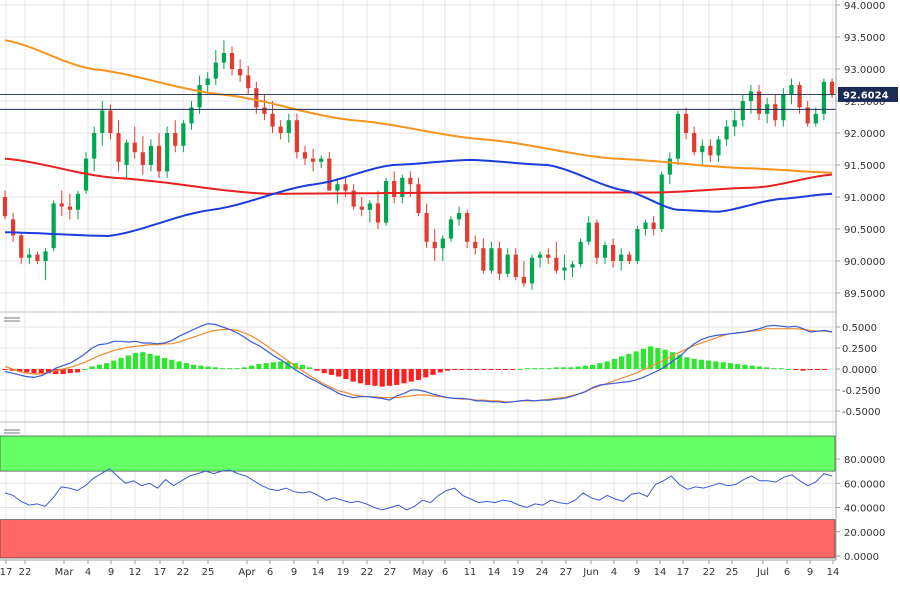 The width and height of the screenshot is (900, 592). What do you see at coordinates (590, 572) in the screenshot?
I see `x-tick-label-23: Jun` at bounding box center [590, 572].